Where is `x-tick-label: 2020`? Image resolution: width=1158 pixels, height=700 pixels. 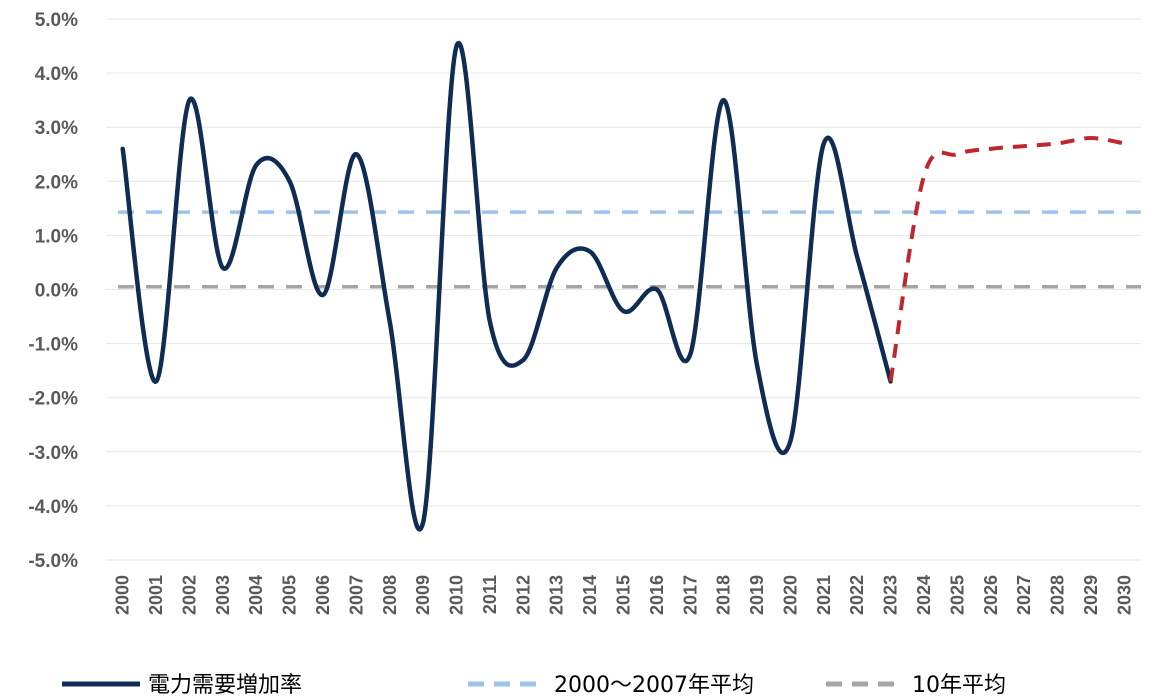
x-tick-label: 2020 is located at coordinates (790, 595).